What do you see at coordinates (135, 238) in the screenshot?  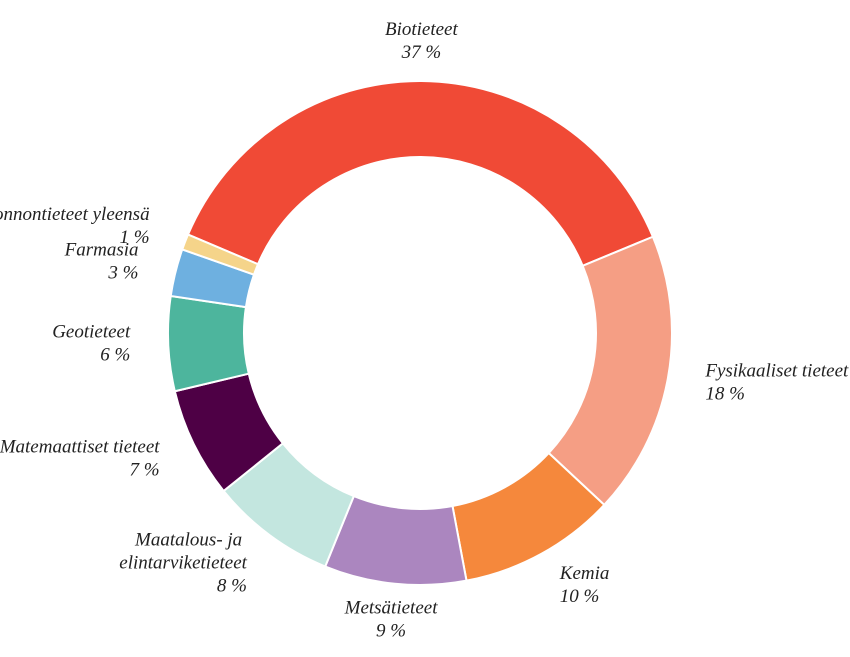 I see `value-label: 1 %` at bounding box center [135, 238].